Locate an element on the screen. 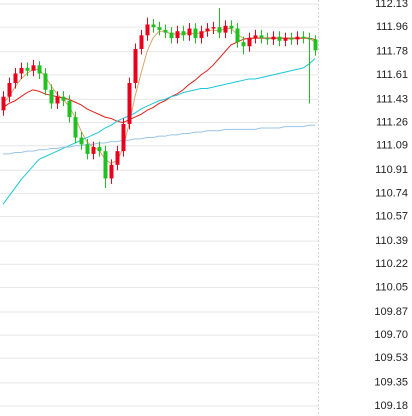 The width and height of the screenshot is (412, 416). y-tick-label: 109.18 is located at coordinates (391, 406).